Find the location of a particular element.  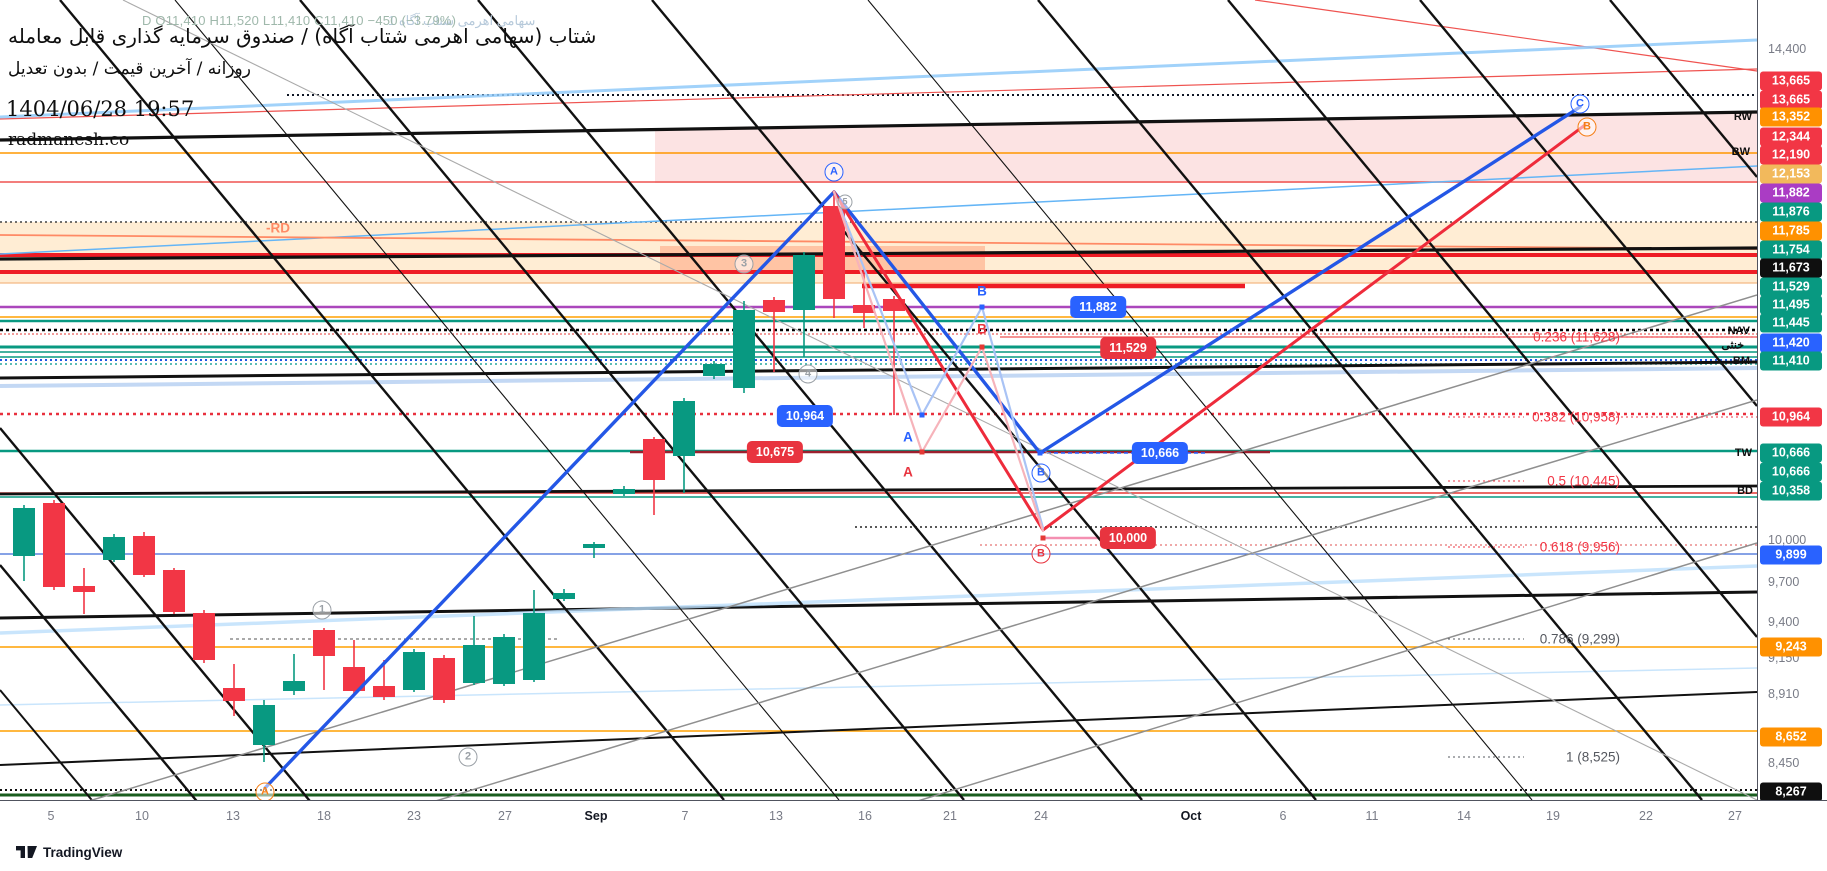

line-edge-tag: TW is located at coordinates (1743, 453).